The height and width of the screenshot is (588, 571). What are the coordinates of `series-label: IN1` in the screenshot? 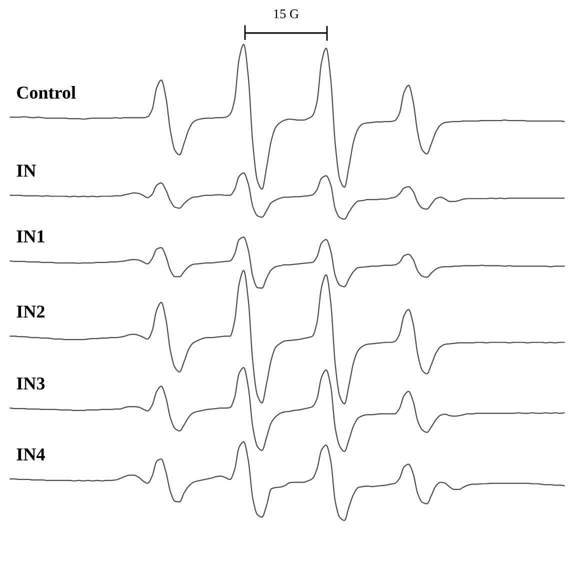 It's located at (30, 236).